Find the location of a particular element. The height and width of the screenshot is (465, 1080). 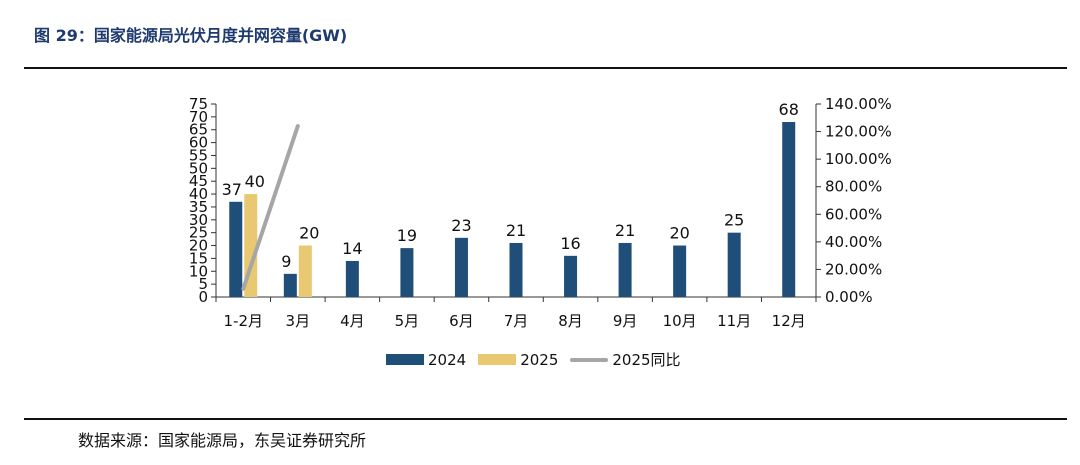

y-tick-label-right: 100.00% is located at coordinates (858, 159).